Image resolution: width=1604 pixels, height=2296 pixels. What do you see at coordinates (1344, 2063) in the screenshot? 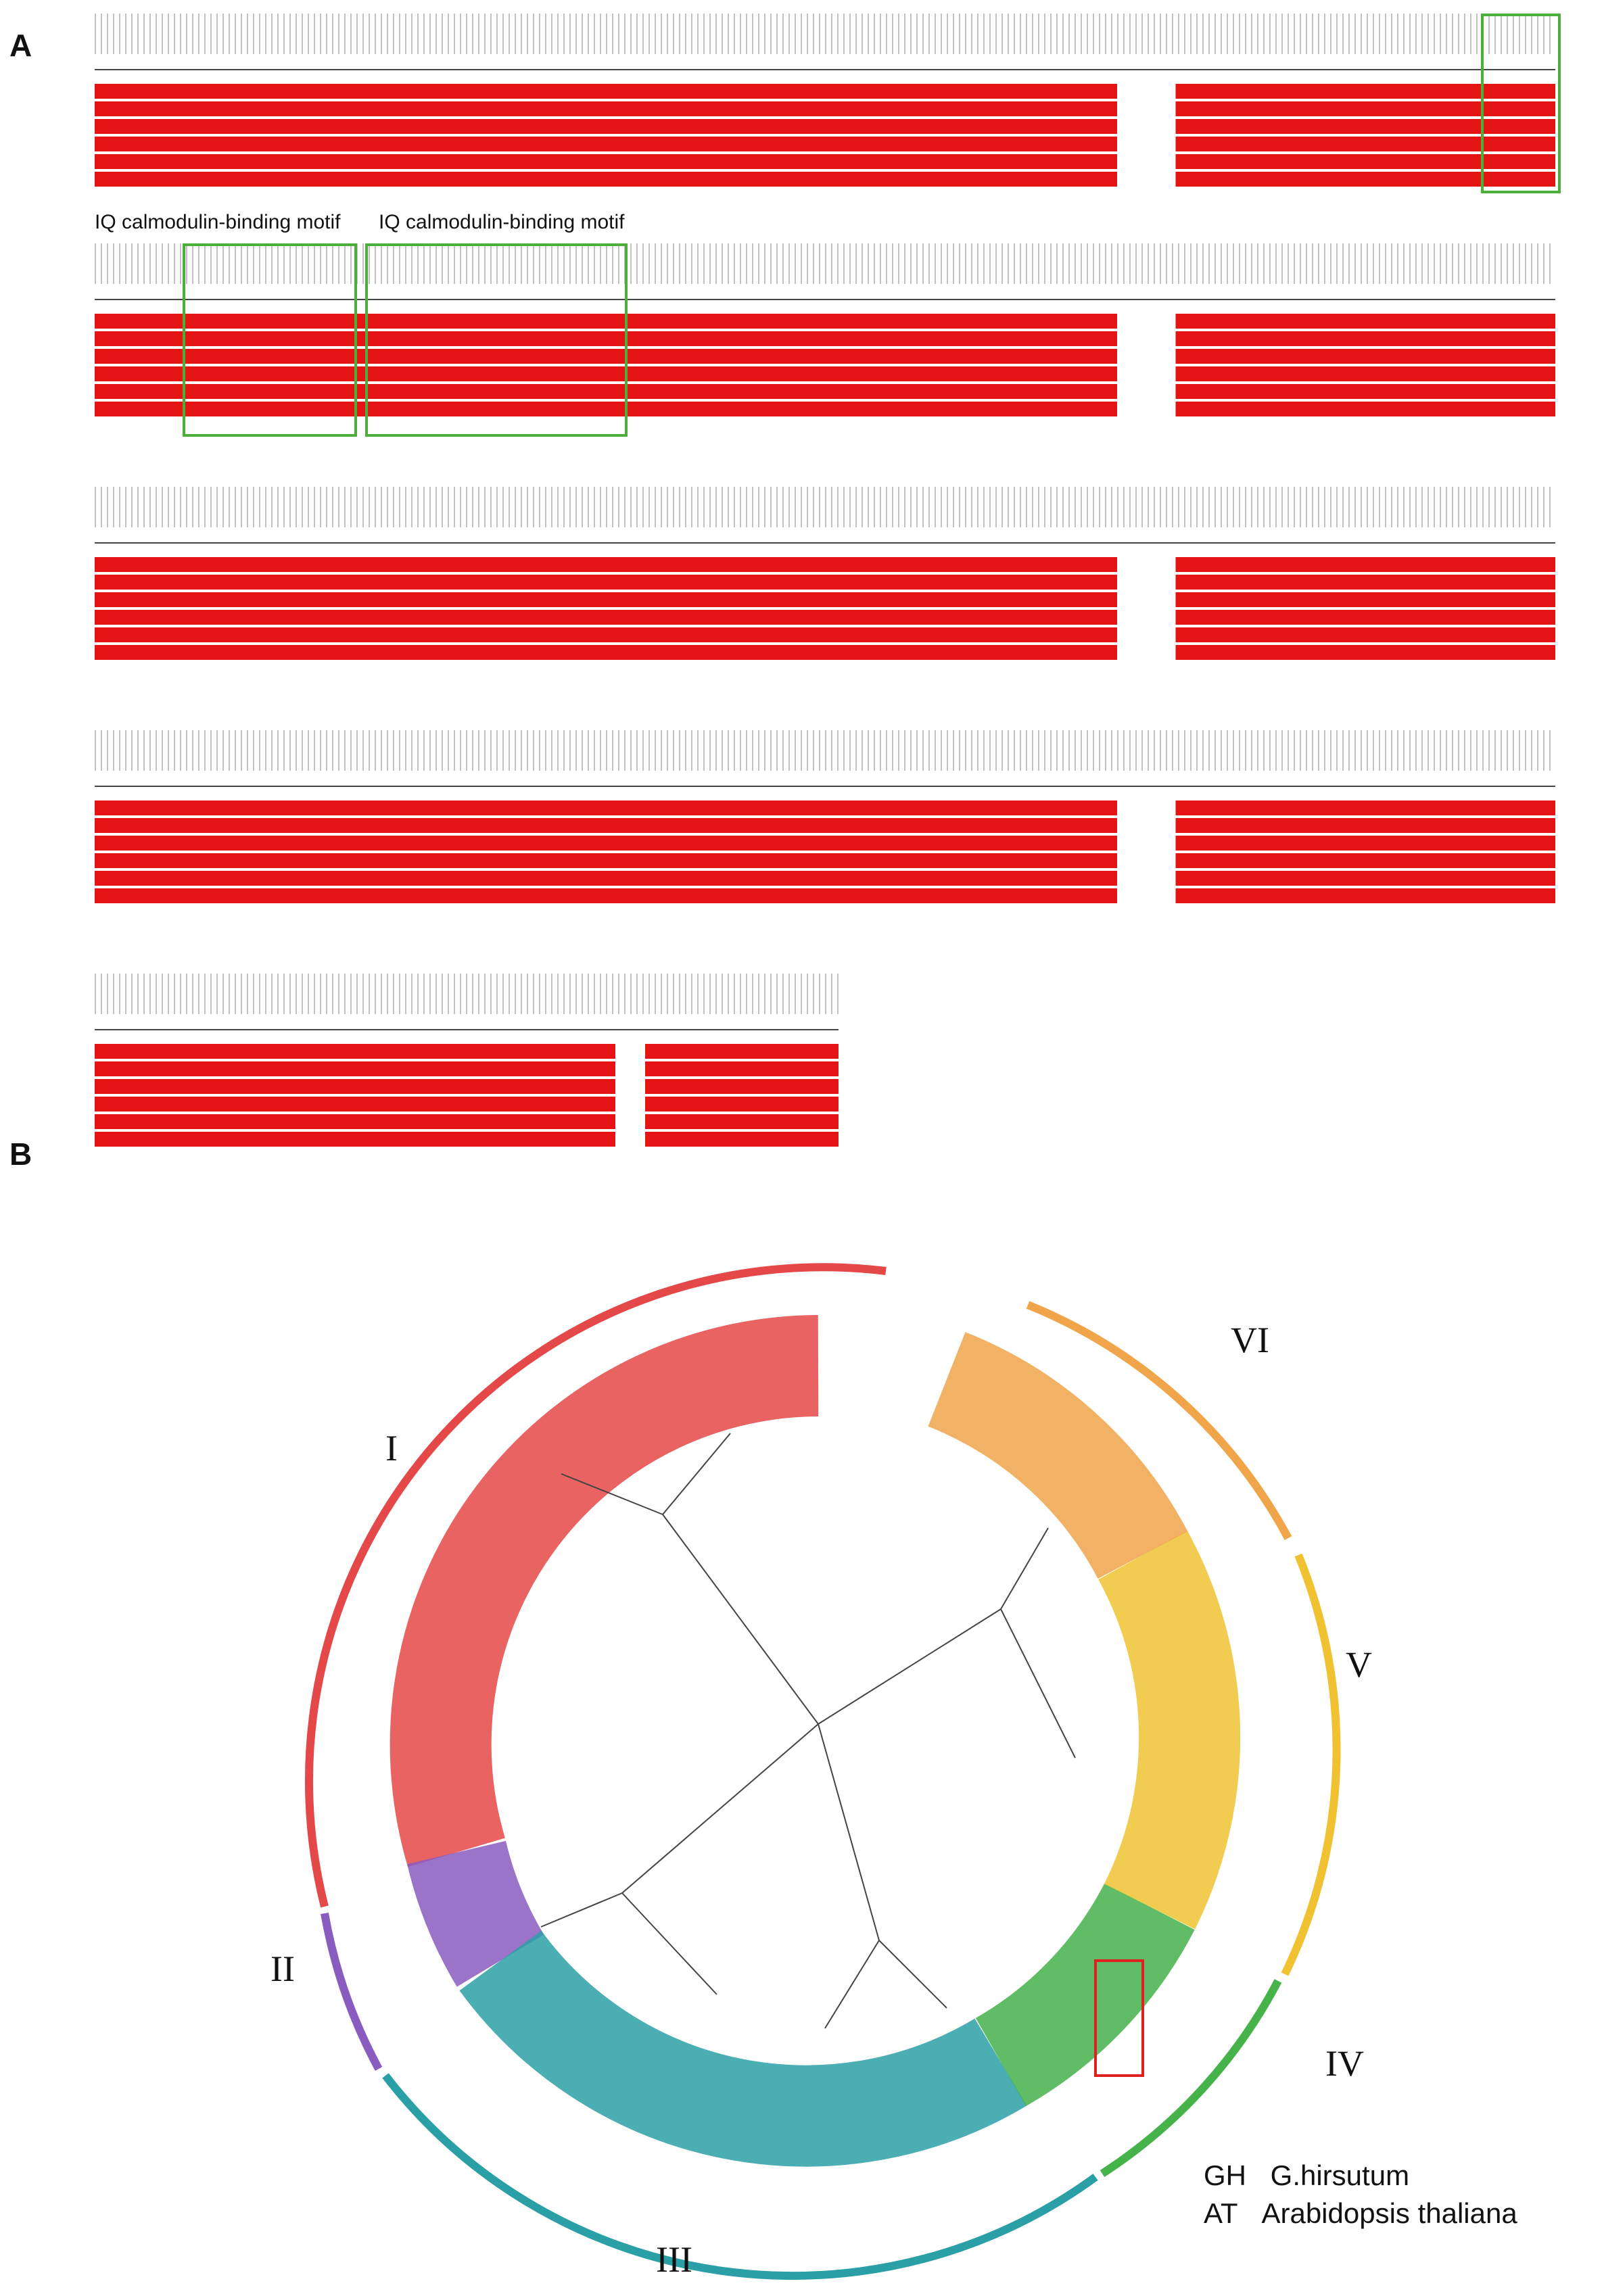
I see `clade-label-IV: IV` at bounding box center [1344, 2063].